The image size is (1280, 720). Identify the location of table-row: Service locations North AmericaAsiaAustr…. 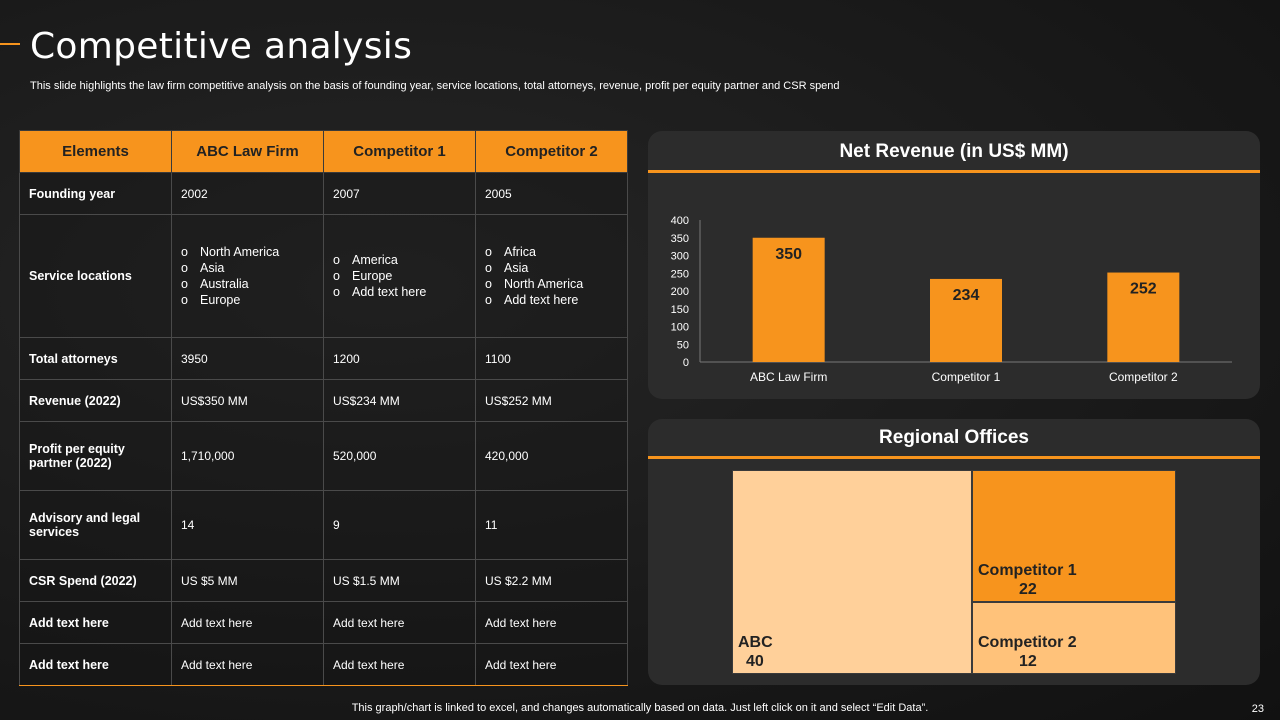
(323, 276).